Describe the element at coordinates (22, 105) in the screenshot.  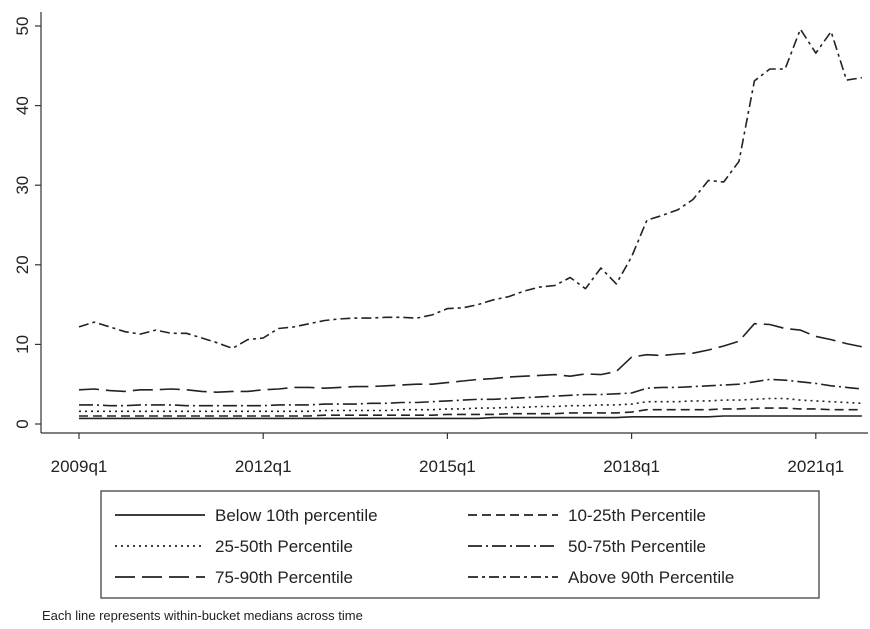
I see `y-tick-label: 40` at that location.